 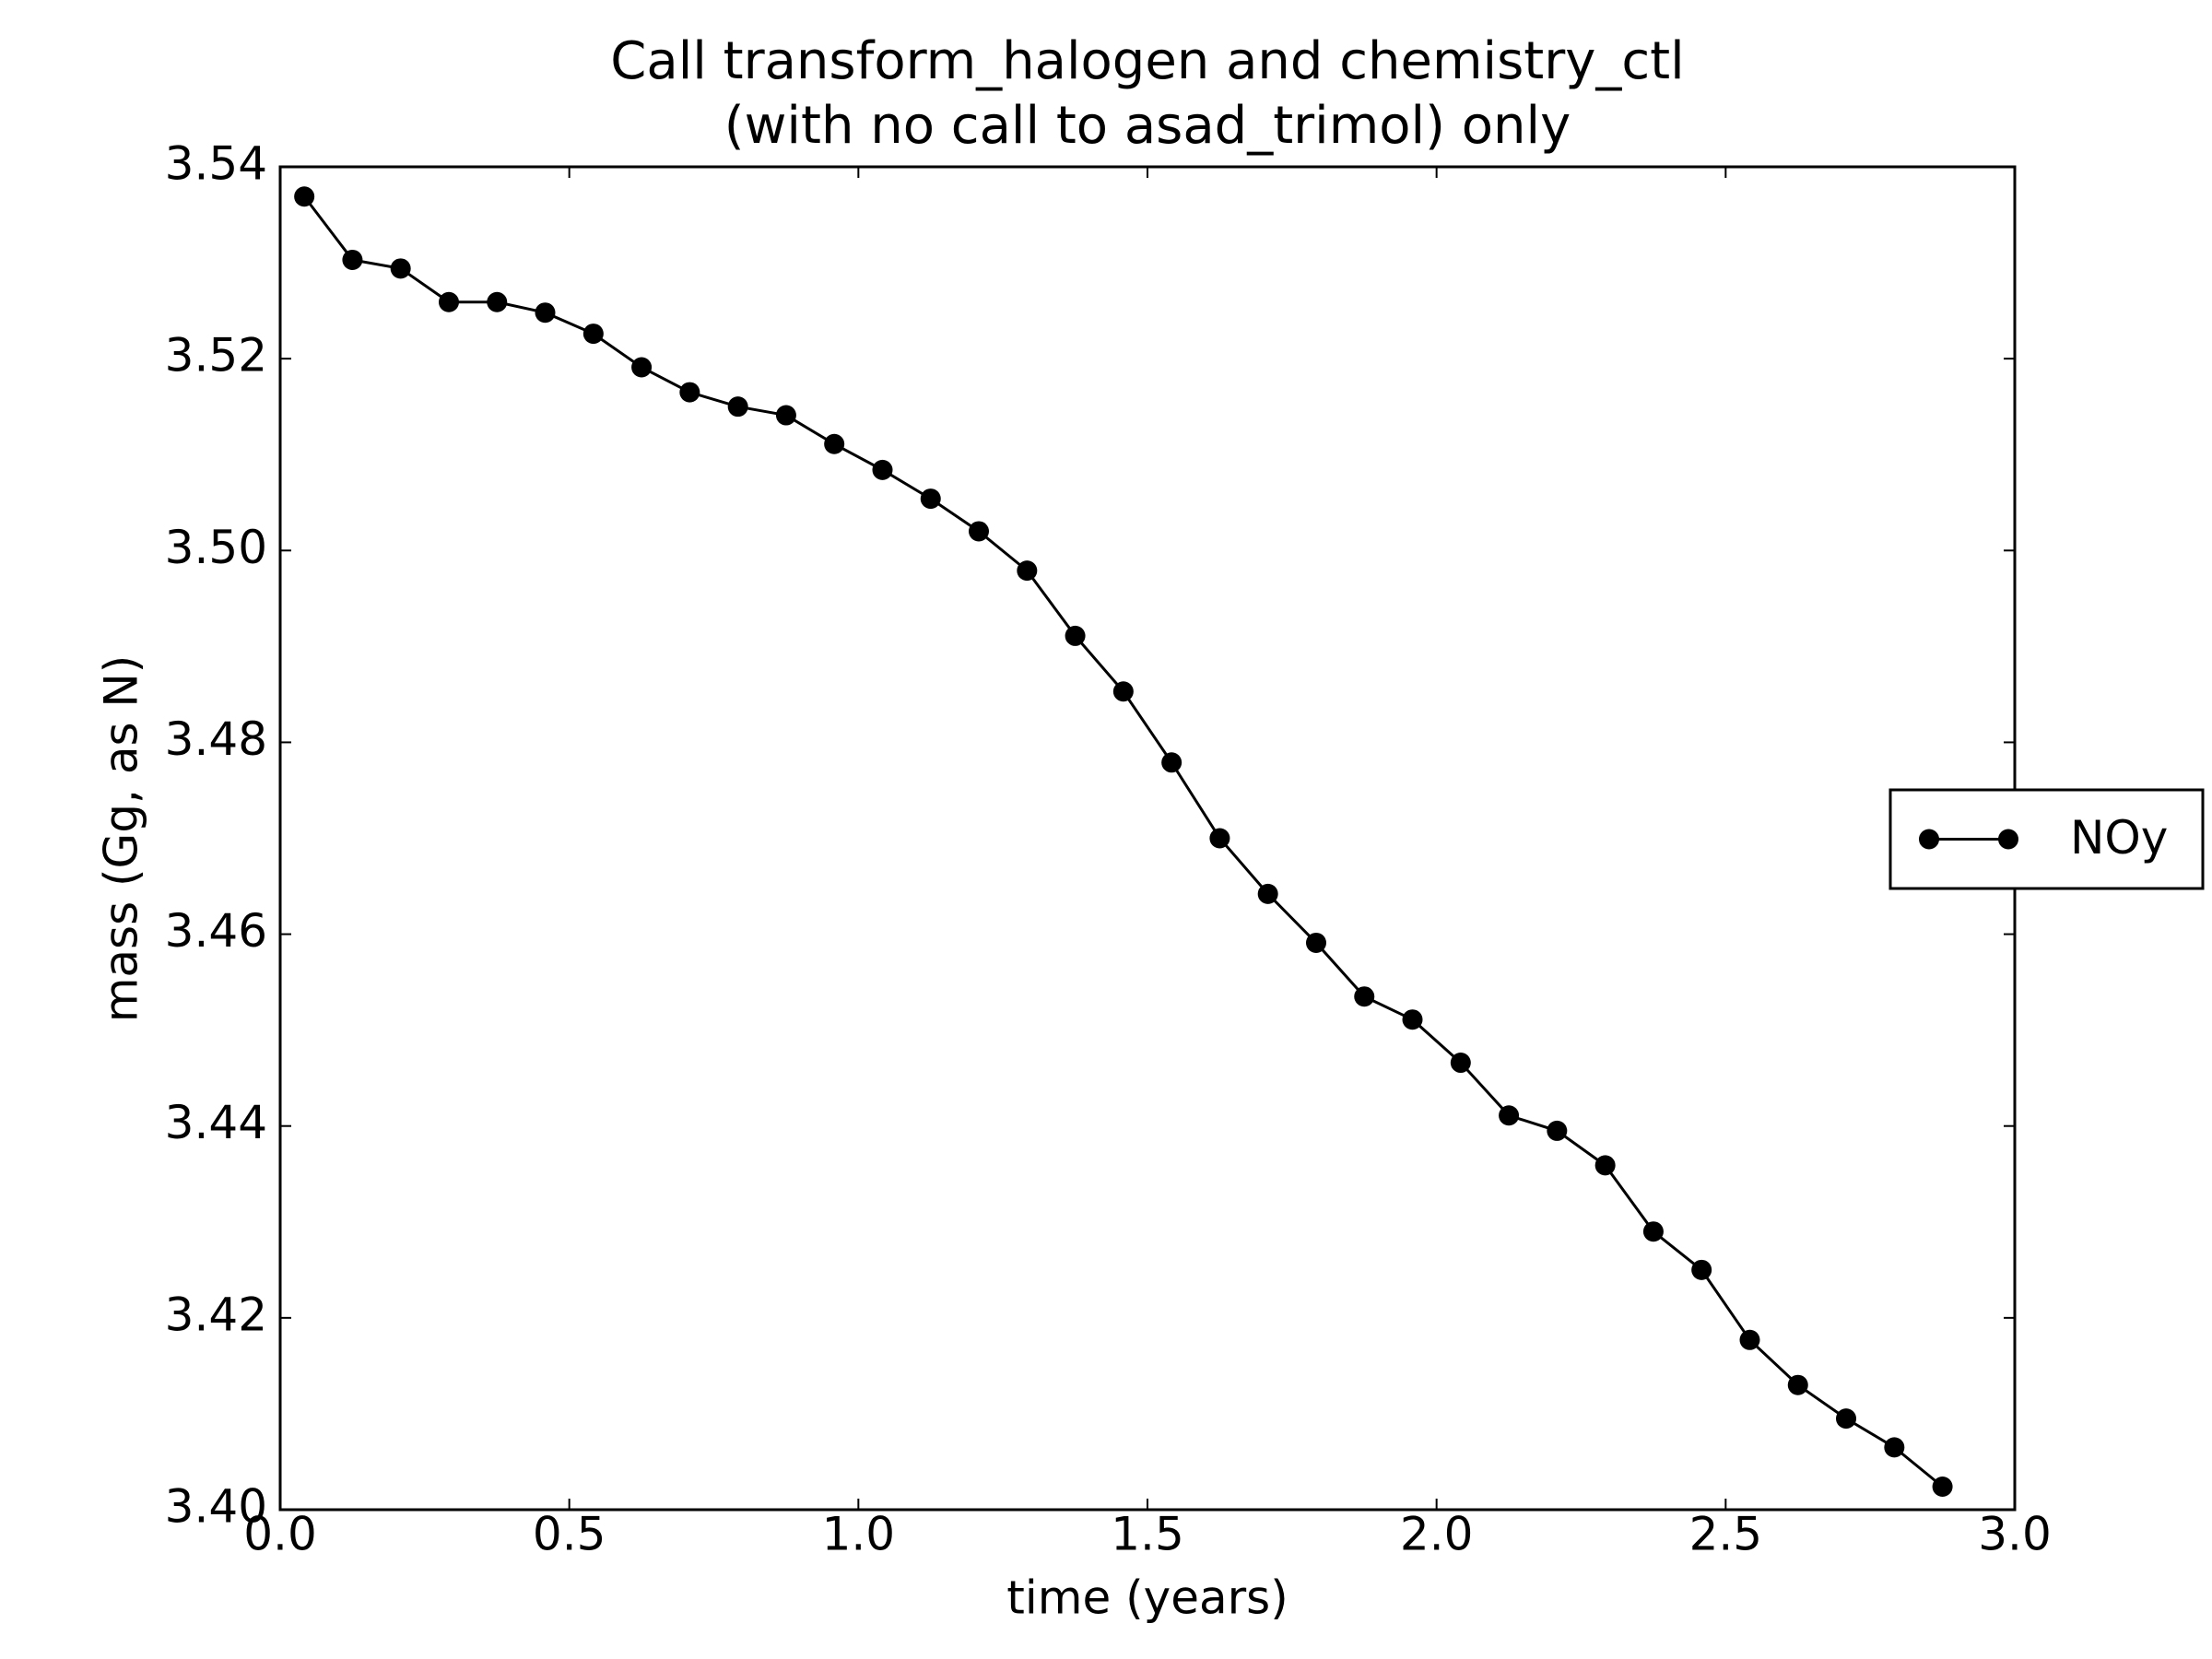 What do you see at coordinates (1726, 1534) in the screenshot?
I see `x-tick-label: 2.5` at bounding box center [1726, 1534].